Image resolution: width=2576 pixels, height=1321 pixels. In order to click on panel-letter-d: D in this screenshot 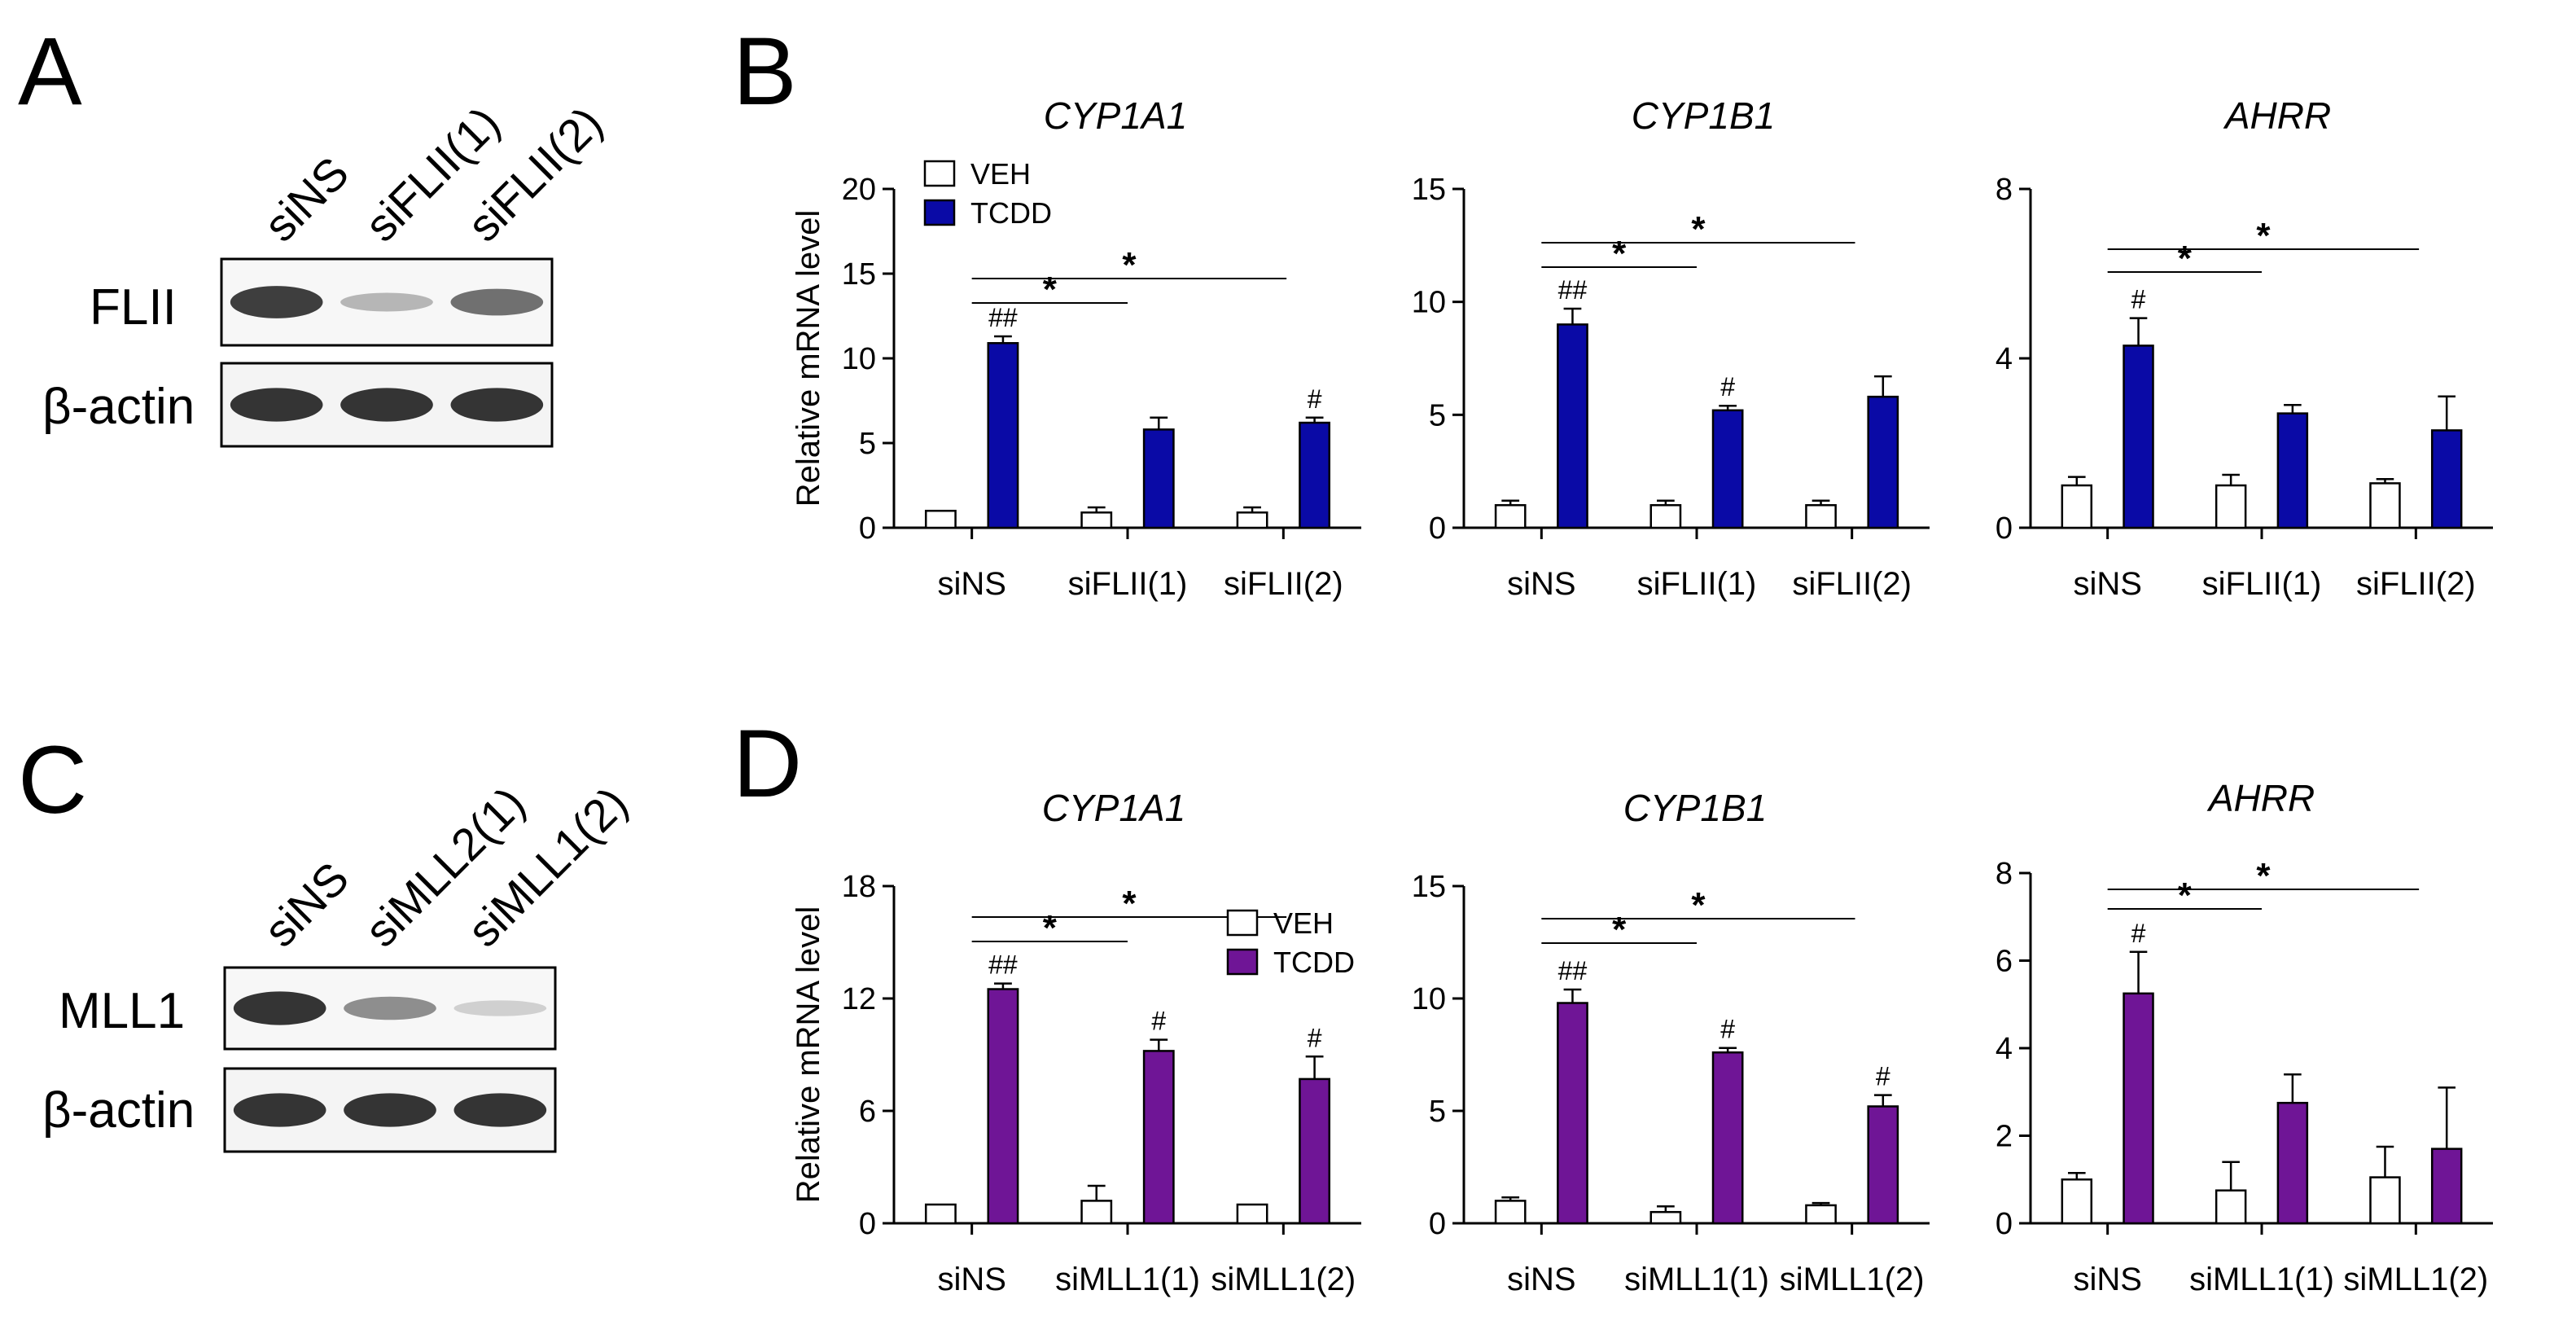, I will do `click(767, 764)`.